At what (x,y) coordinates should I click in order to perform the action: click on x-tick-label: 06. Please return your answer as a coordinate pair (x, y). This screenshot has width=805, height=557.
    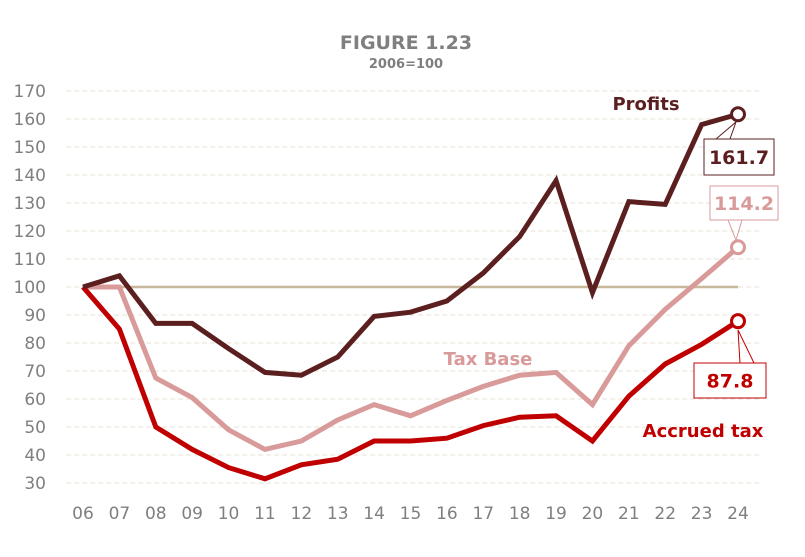
    Looking at the image, I should click on (83, 514).